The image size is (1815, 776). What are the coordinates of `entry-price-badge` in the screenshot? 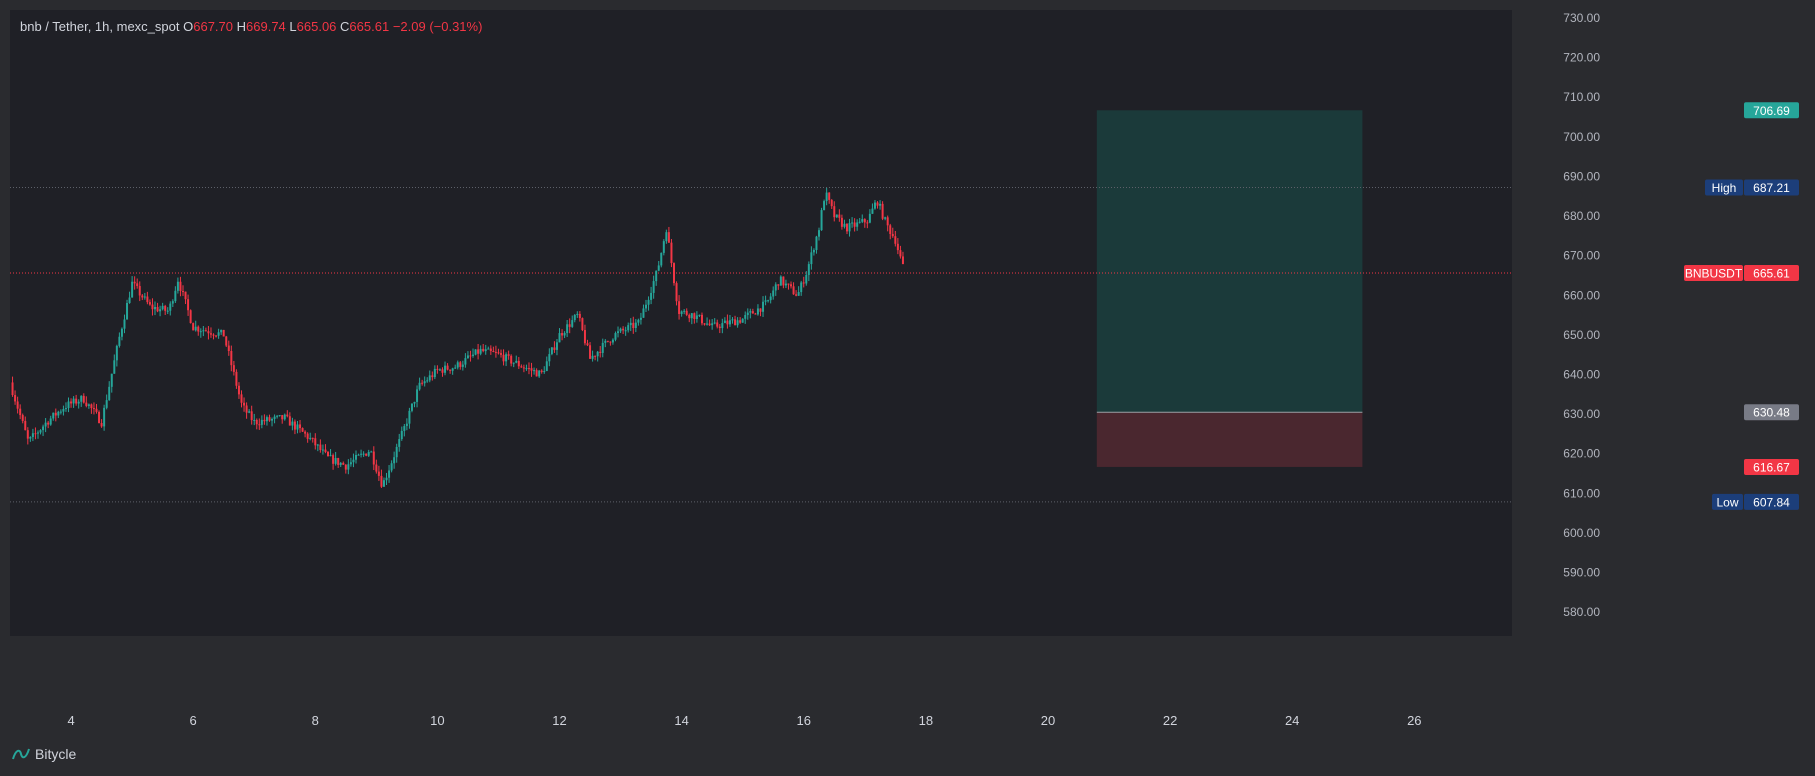 It's located at (1771, 412).